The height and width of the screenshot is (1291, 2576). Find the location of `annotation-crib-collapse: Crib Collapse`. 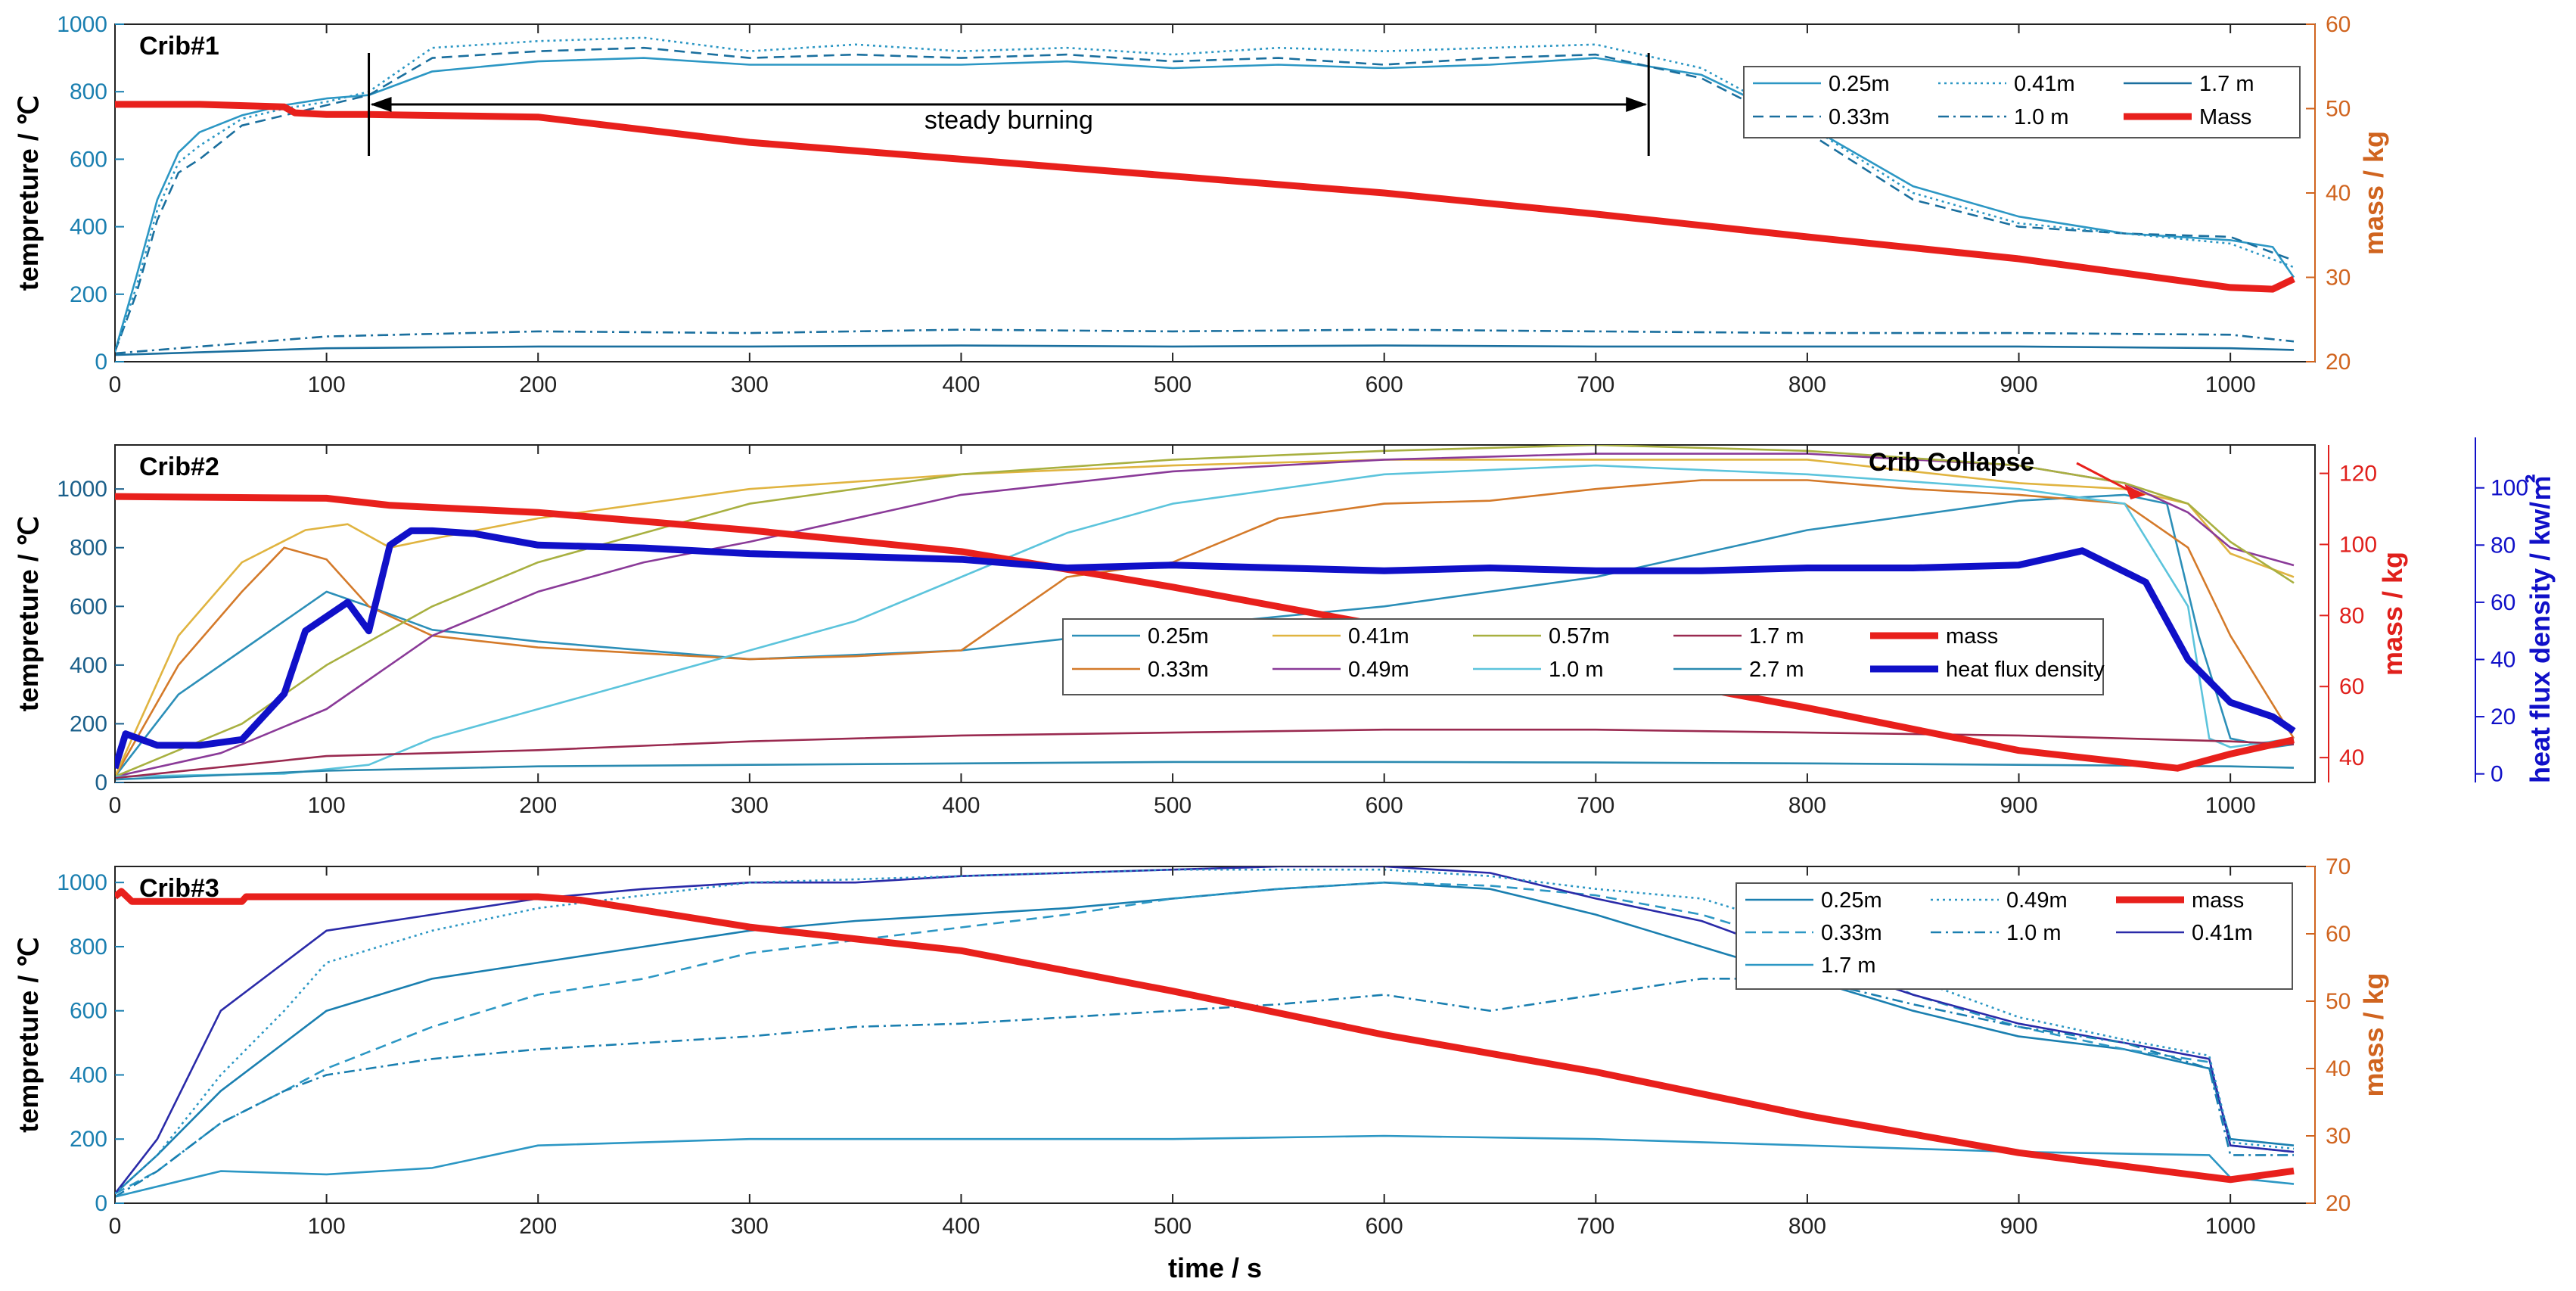

annotation-crib-collapse: Crib Collapse is located at coordinates (1951, 462).